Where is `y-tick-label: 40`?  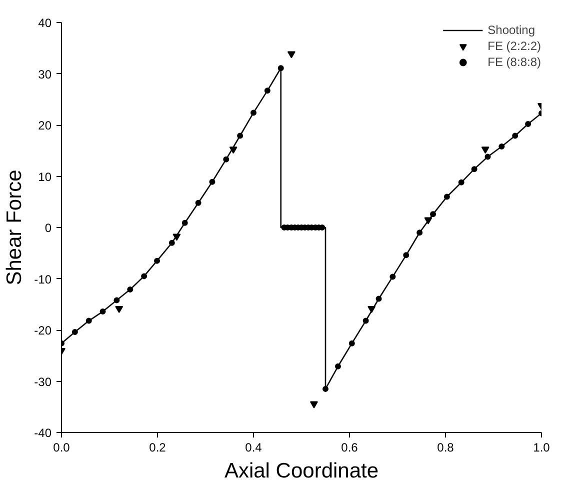 y-tick-label: 40 is located at coordinates (45, 23).